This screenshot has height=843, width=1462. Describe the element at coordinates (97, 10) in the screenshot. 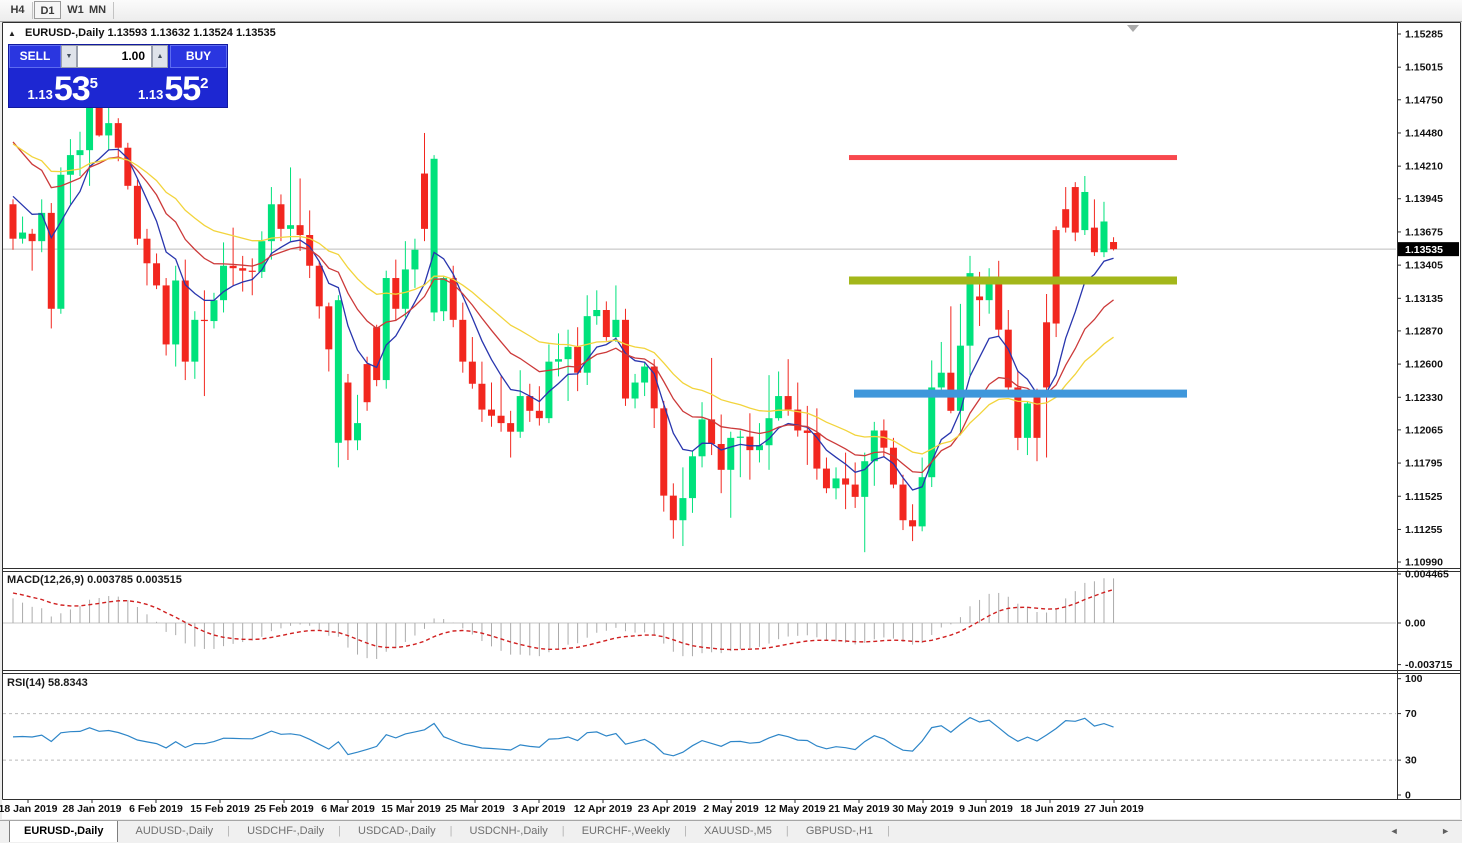

I see `timeframe-button-mn: MN` at that location.